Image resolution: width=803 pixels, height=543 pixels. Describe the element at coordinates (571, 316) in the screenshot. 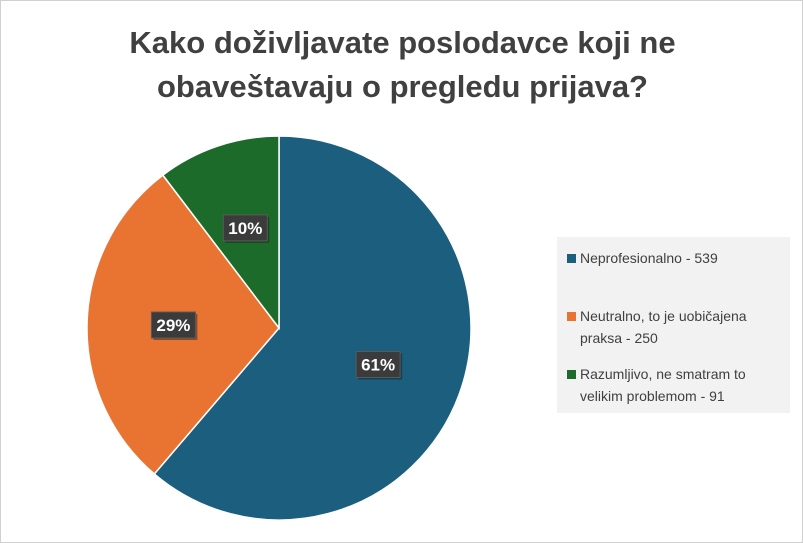

I see `legend-swatch-neutralno` at that location.